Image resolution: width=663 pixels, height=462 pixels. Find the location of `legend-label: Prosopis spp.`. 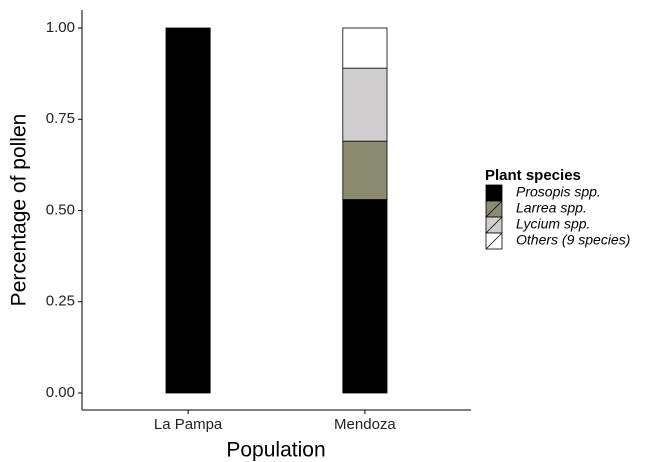

legend-label: Prosopis spp. is located at coordinates (558, 192).